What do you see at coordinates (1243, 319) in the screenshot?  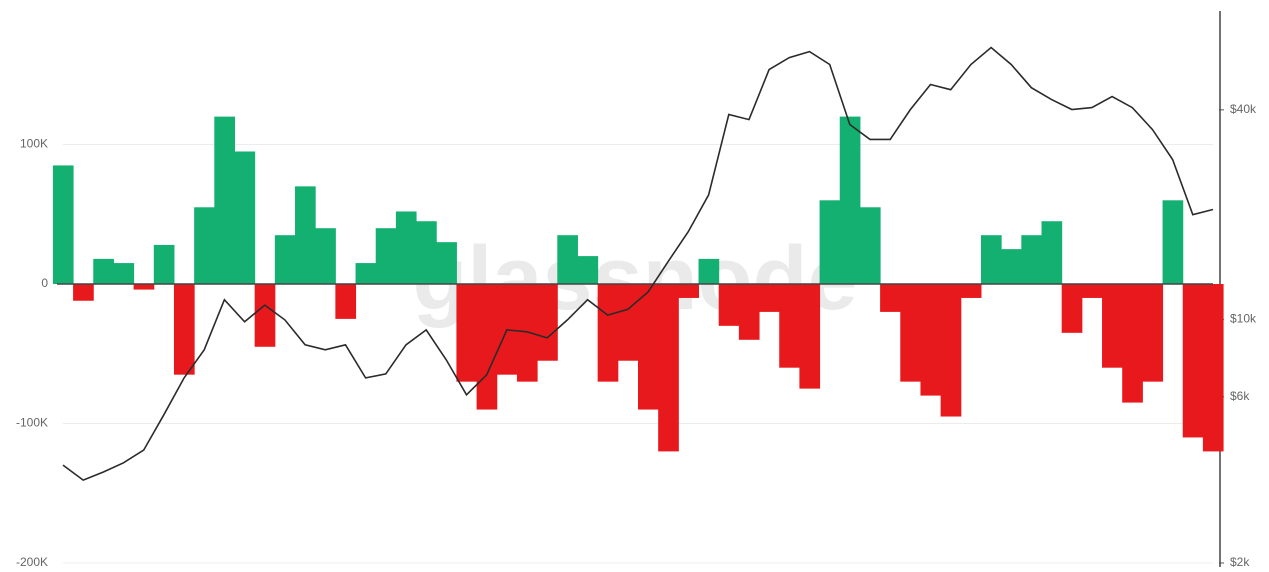 I see `y2-tick-label: $10k` at bounding box center [1243, 319].